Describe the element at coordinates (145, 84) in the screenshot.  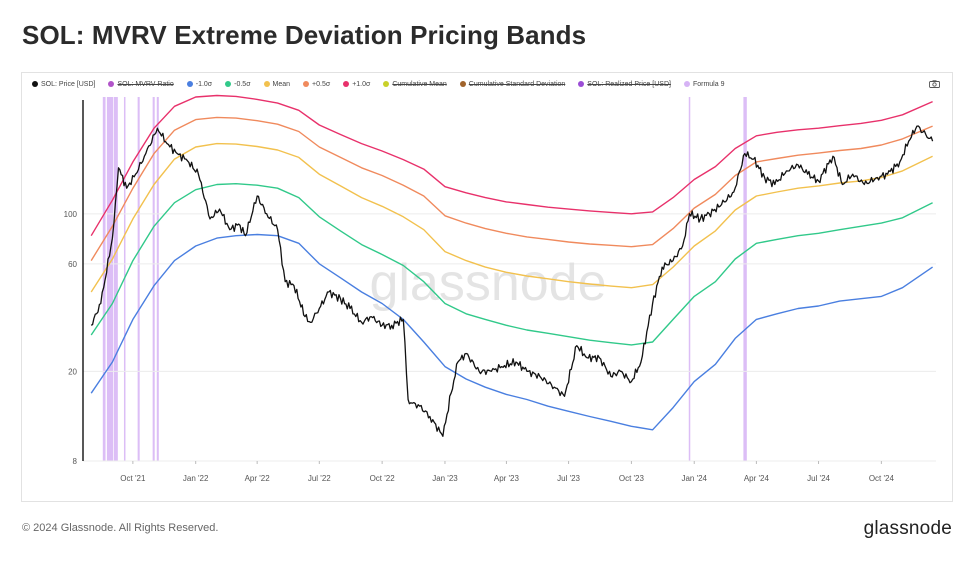
I see `legend-label: SOL: MVRV Ratio` at that location.